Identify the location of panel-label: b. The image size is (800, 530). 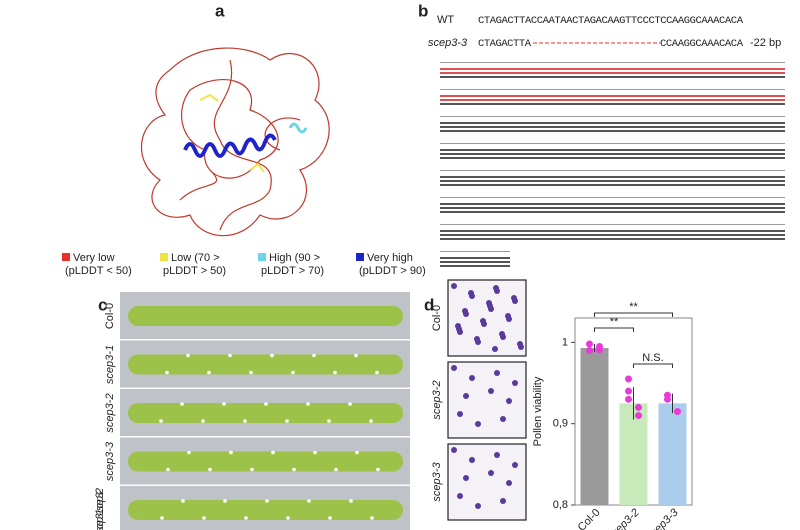
(423, 10).